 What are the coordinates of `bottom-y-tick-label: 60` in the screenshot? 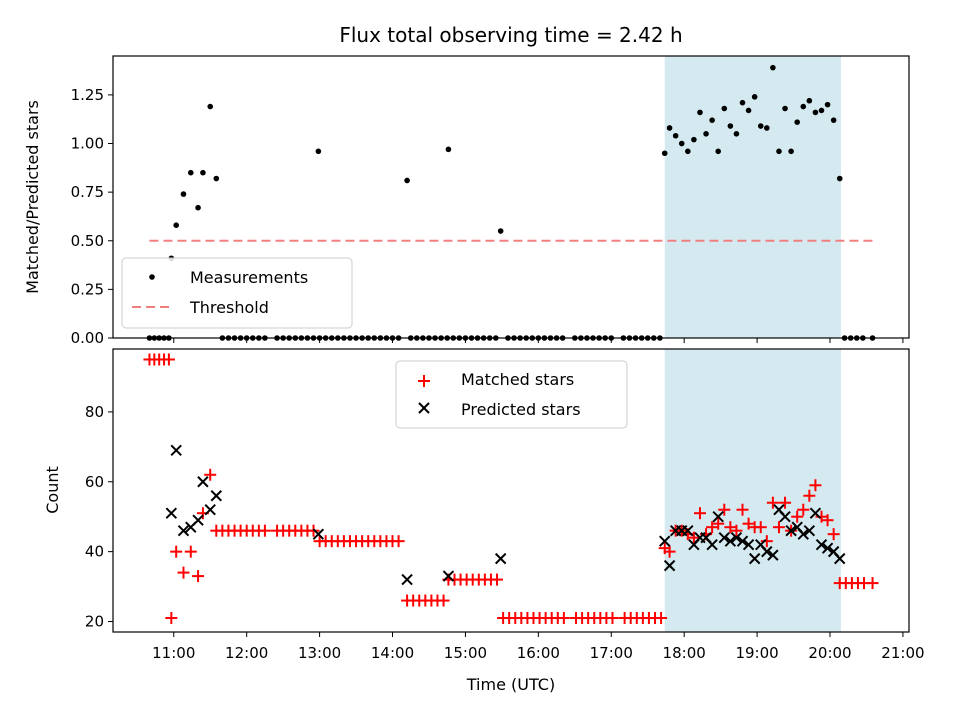 It's located at (94, 482).